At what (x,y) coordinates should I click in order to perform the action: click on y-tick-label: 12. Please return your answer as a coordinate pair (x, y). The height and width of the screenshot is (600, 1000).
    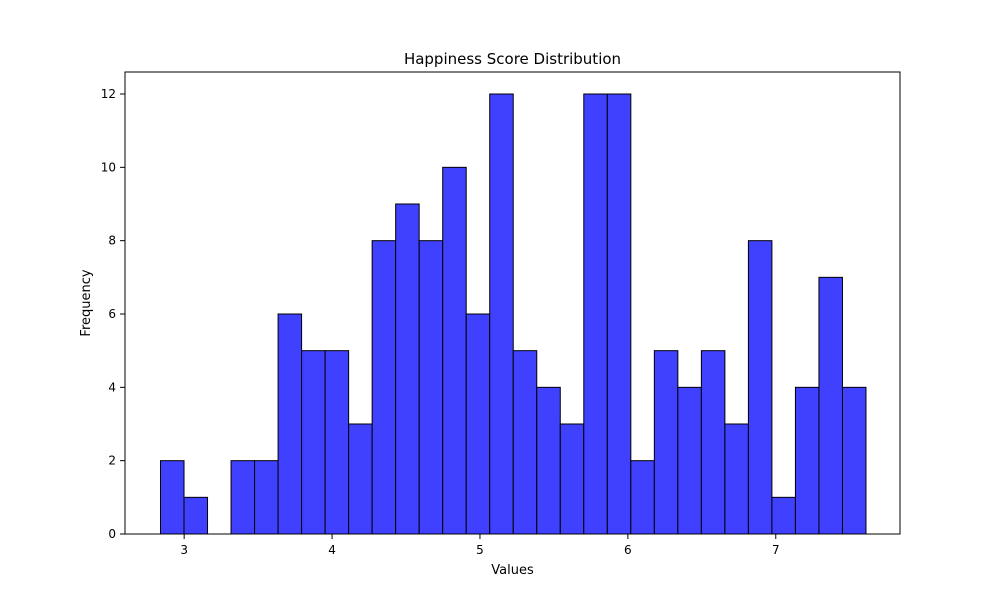
    Looking at the image, I should click on (108, 94).